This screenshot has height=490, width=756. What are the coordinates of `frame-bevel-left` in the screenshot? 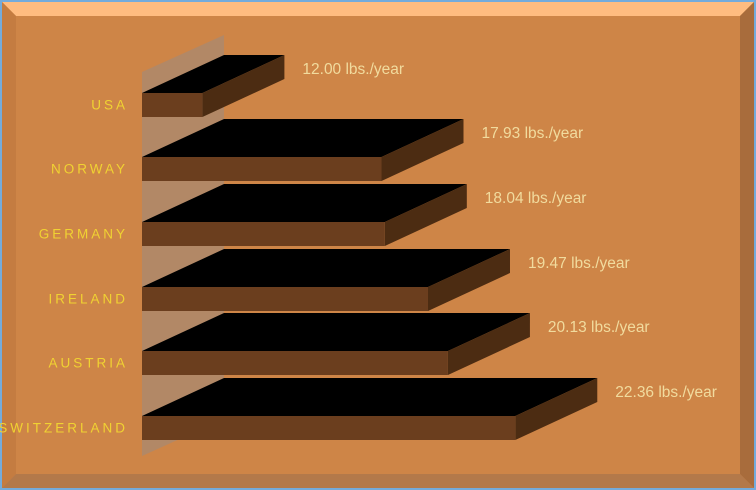 It's located at (9, 245).